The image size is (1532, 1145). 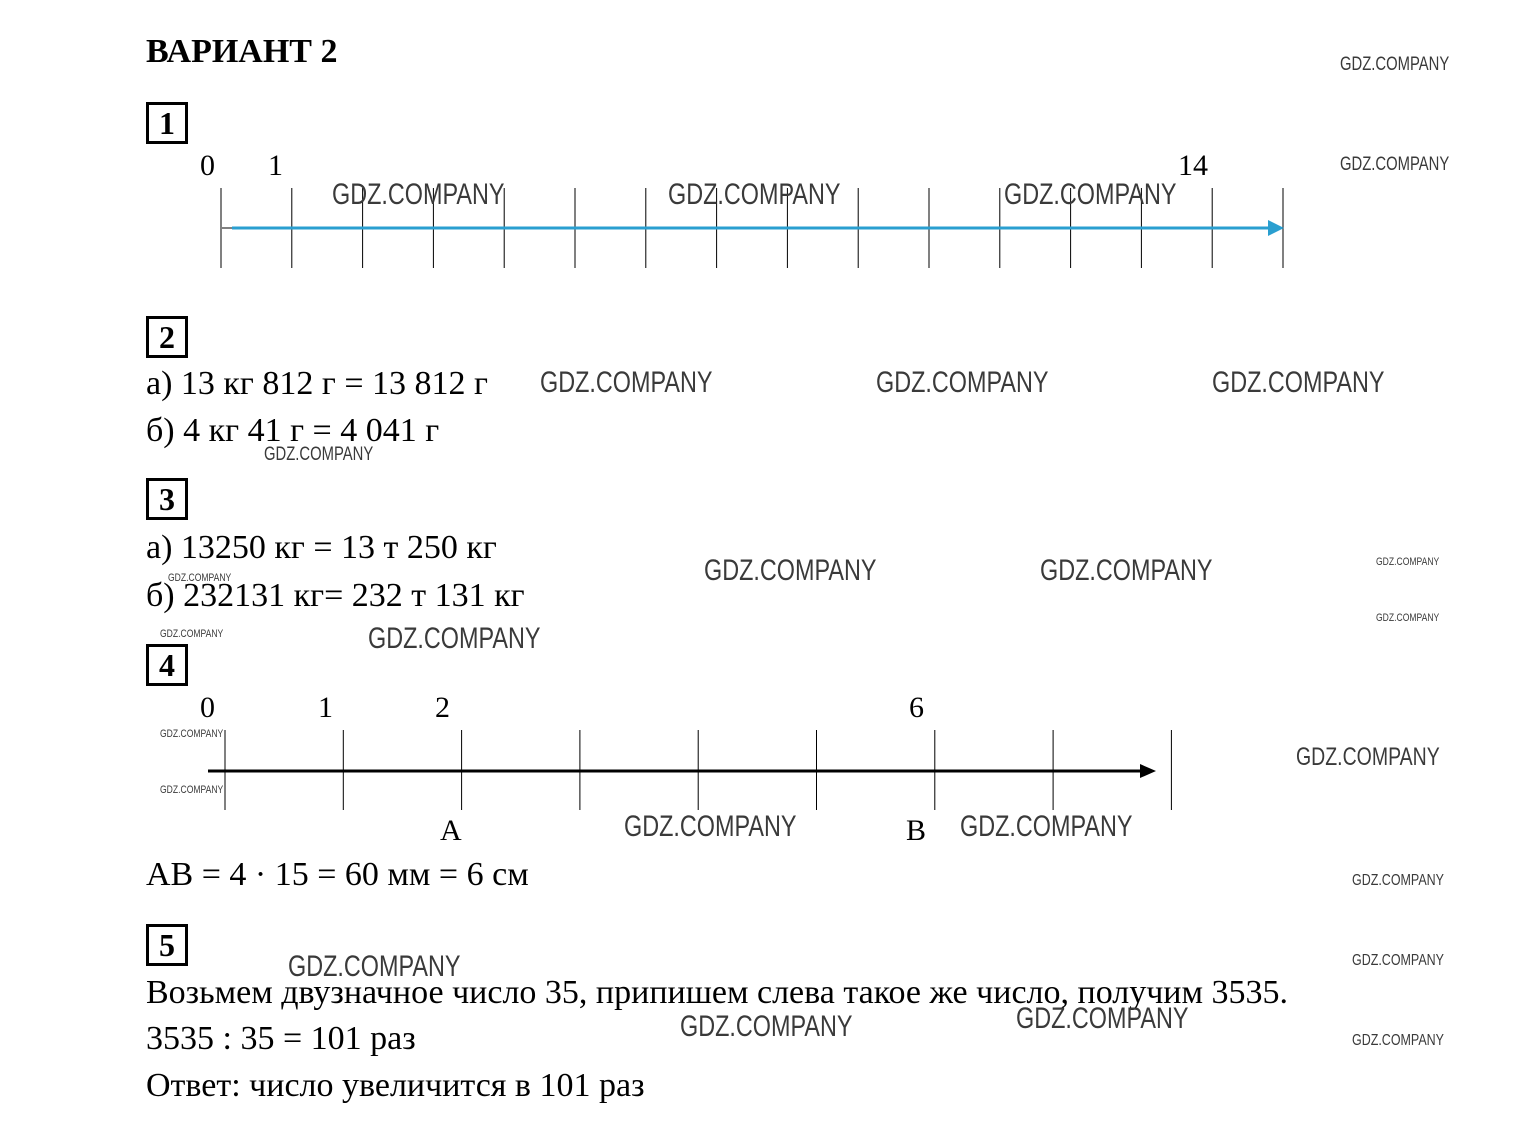 What do you see at coordinates (1148, 771) in the screenshot?
I see `axis4-arrow-head` at bounding box center [1148, 771].